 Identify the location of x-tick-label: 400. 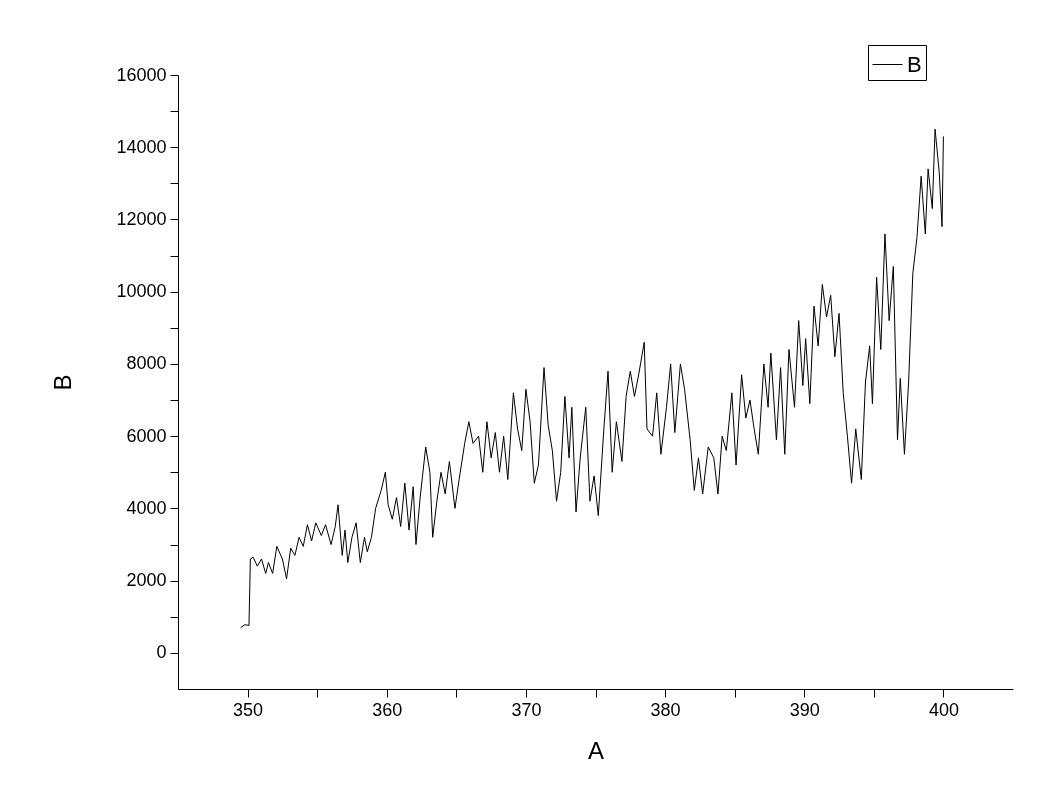
(943, 709).